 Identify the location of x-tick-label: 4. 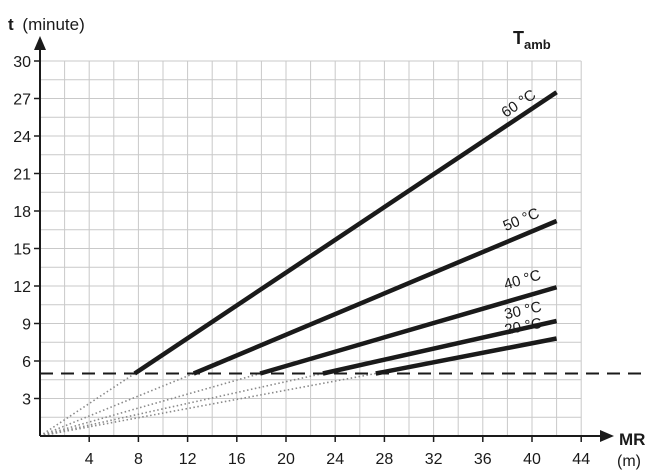
(89, 459).